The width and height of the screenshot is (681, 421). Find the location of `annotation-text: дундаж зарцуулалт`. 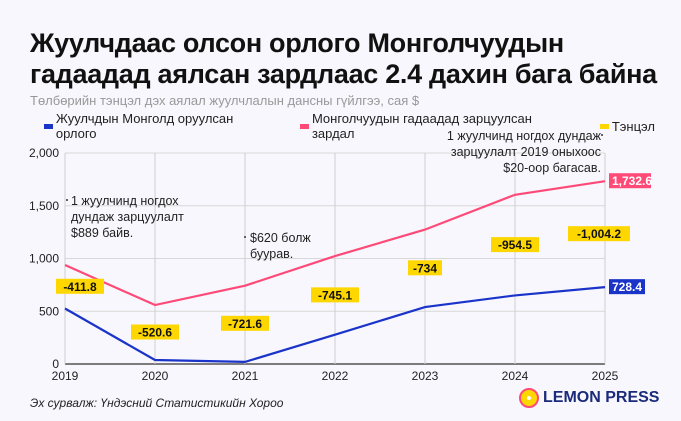

annotation-text: дундаж зарцуулалт is located at coordinates (127, 217).